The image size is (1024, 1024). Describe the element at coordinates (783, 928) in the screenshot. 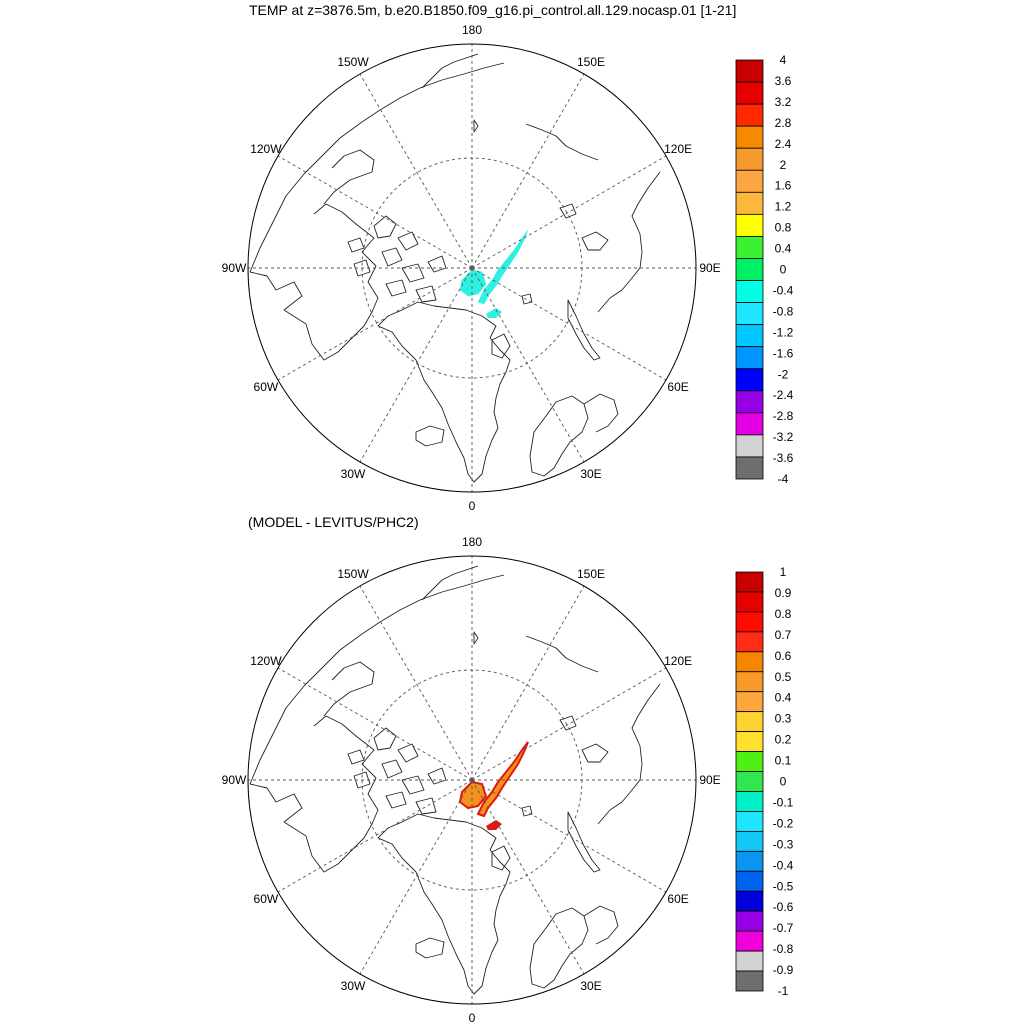

I see `colorbar-tick-label: -0.7` at that location.